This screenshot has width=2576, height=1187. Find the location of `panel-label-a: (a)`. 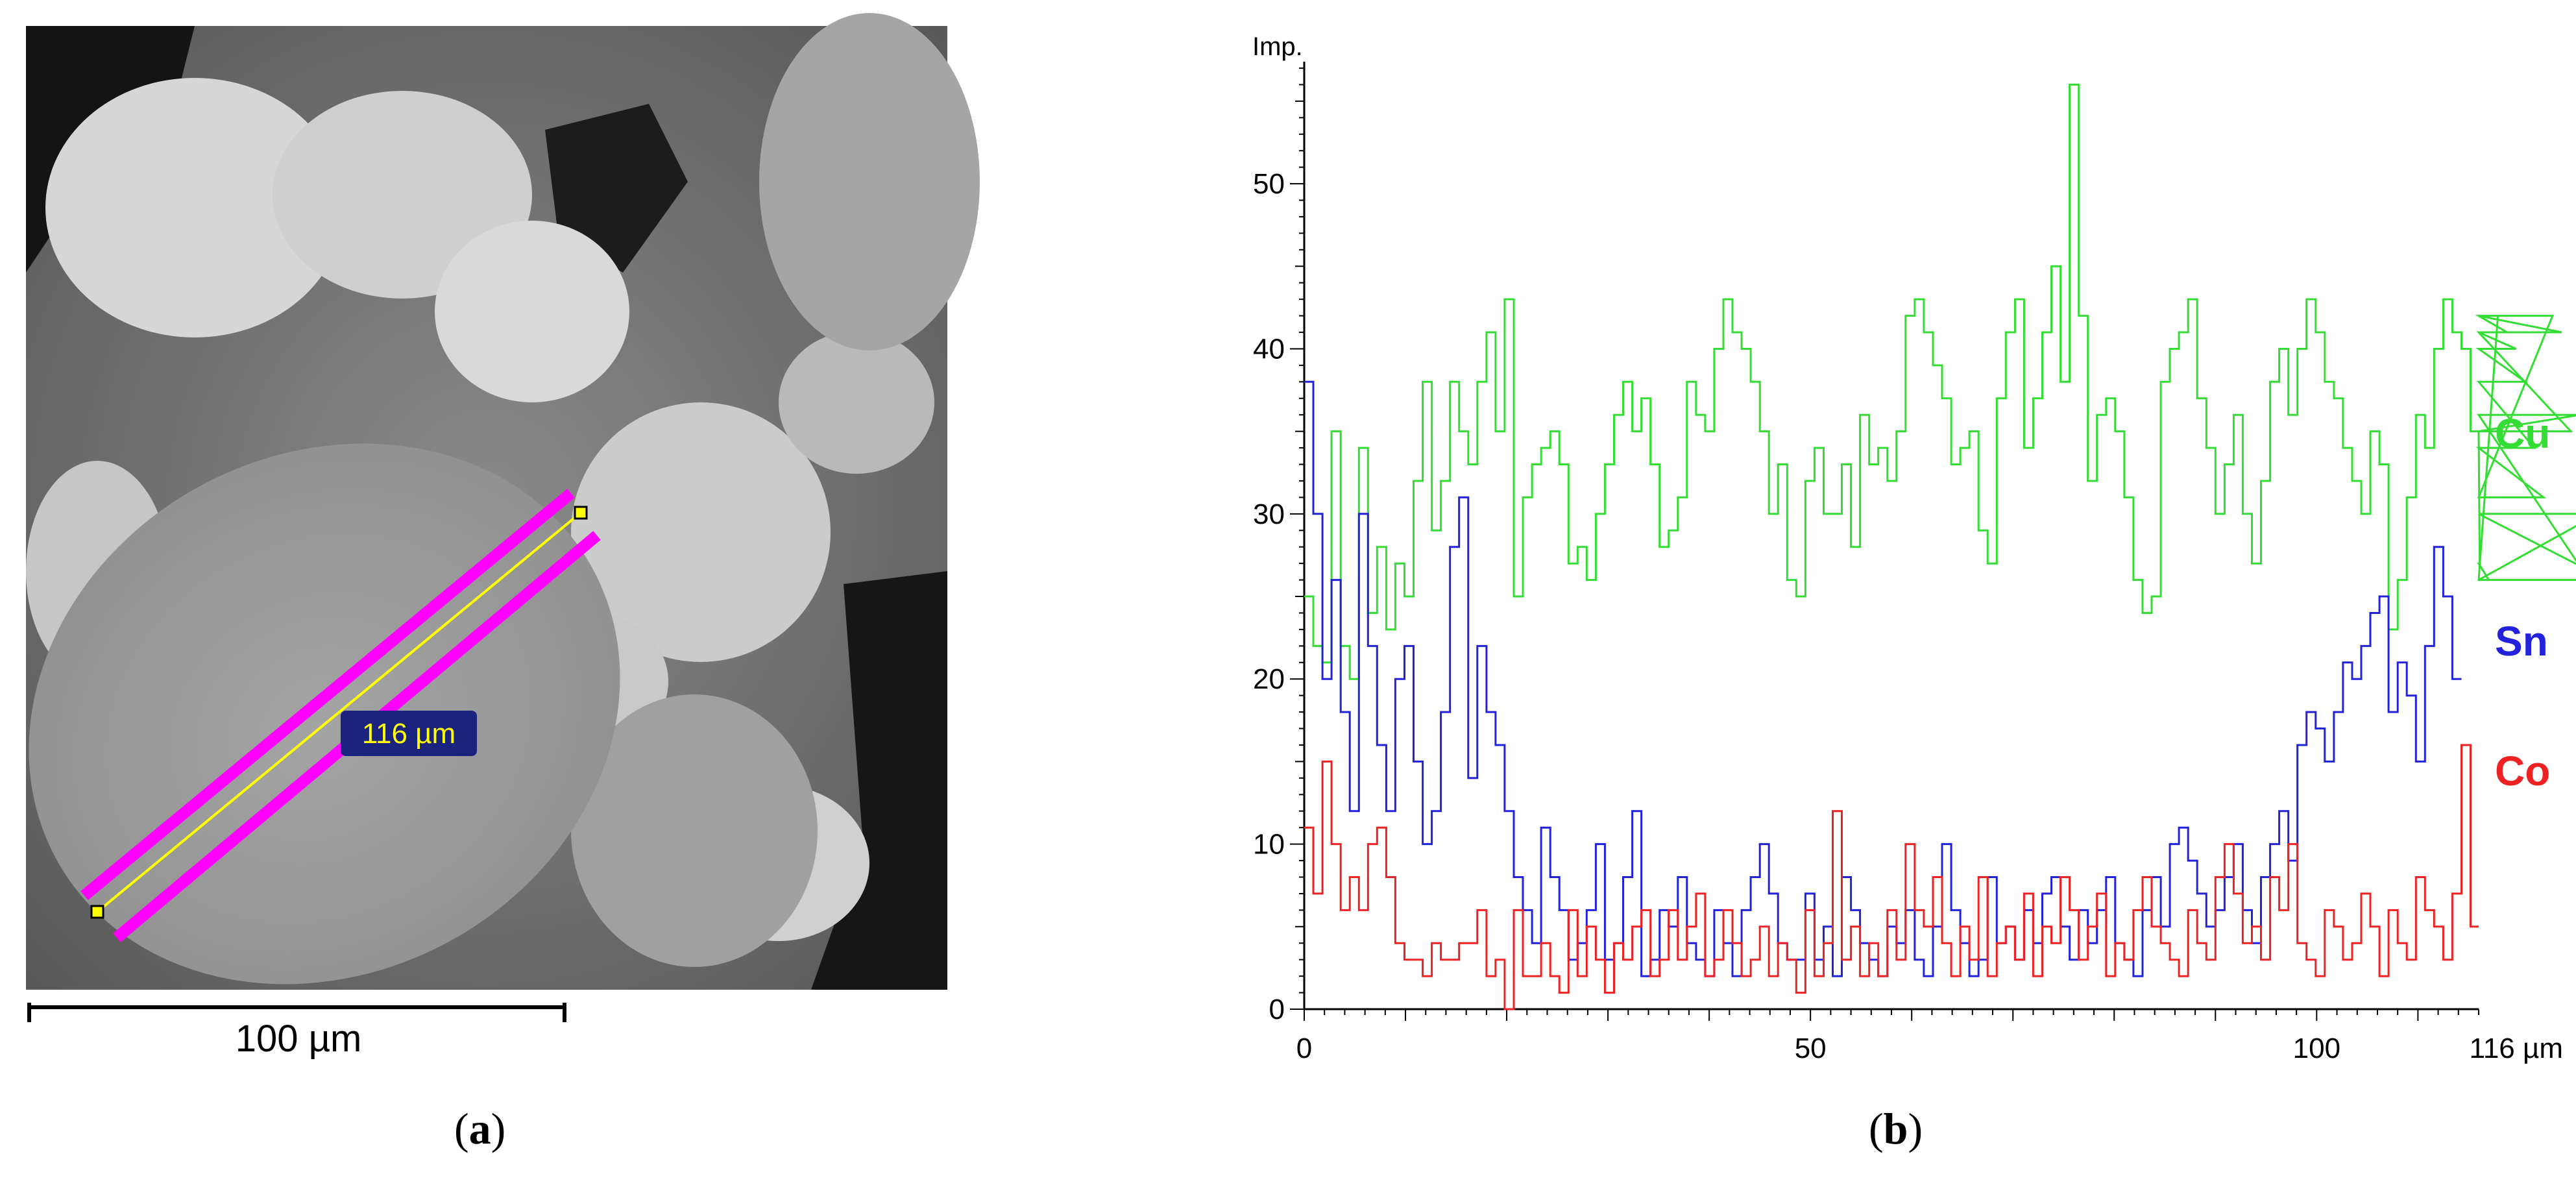

panel-label-a: (a) is located at coordinates (480, 1128).